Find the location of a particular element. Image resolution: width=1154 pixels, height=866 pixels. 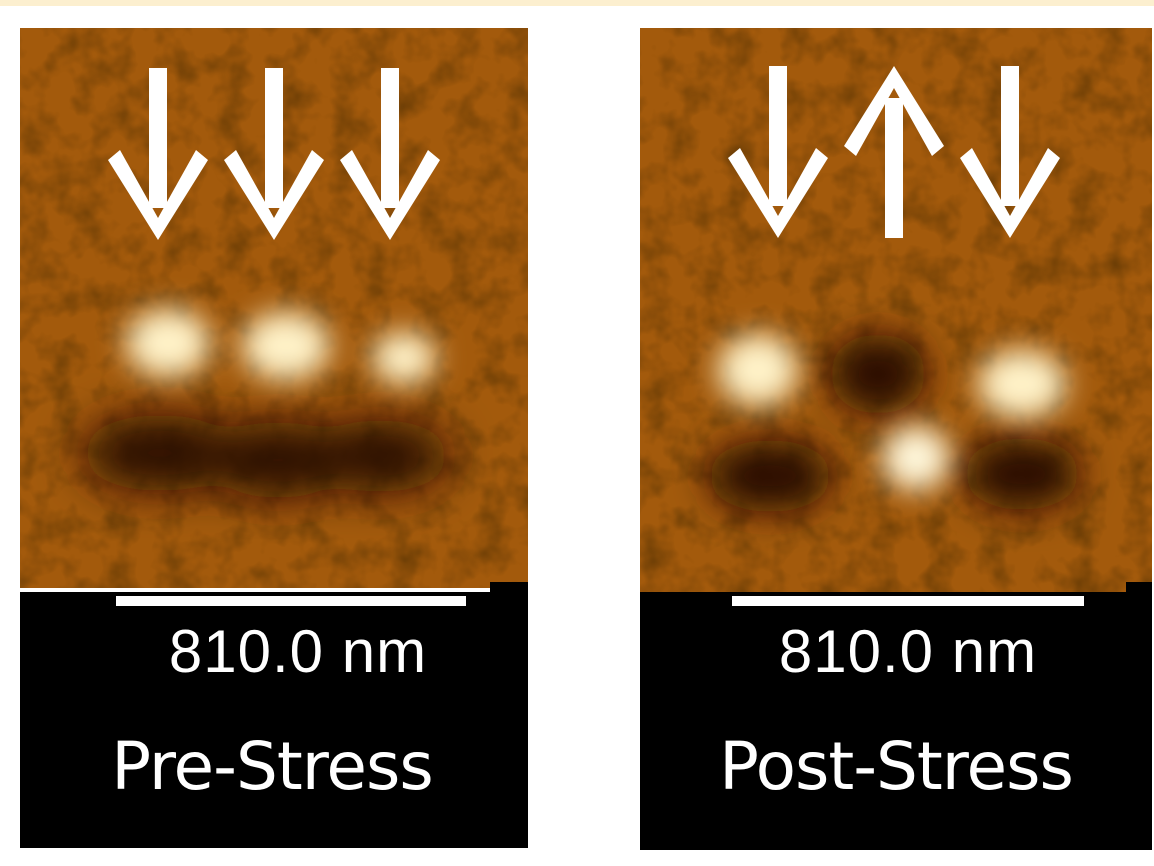

afm-dark-spots is located at coordinates (894, 423).